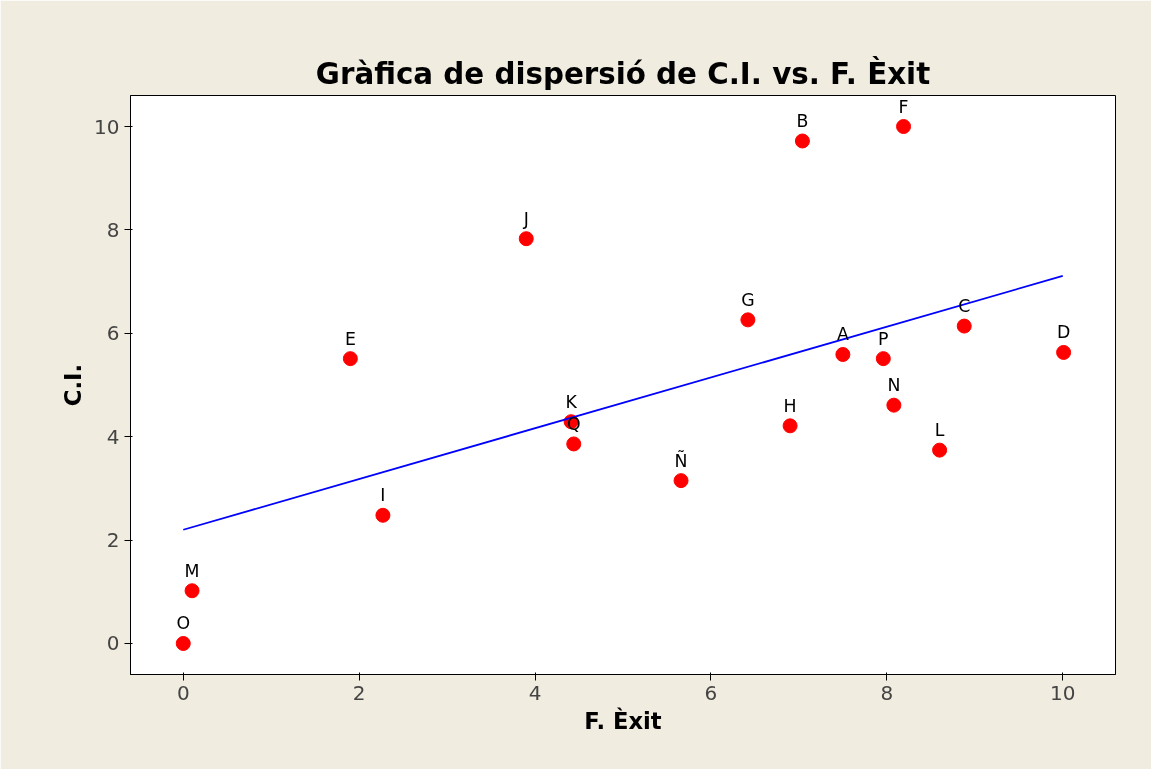  I want to click on annotation: K, so click(571, 401).